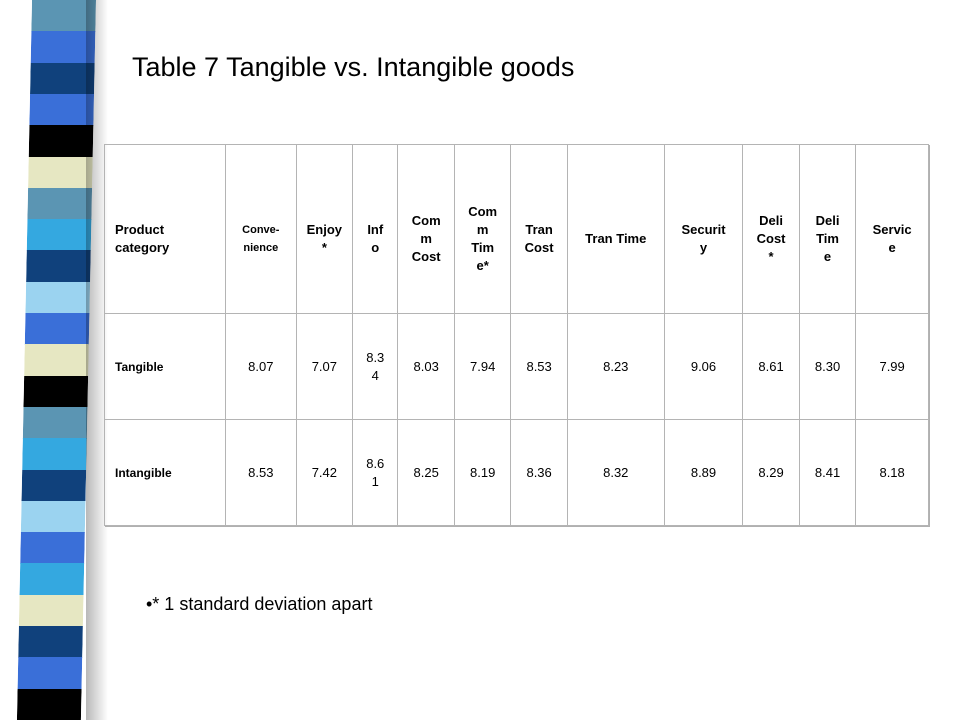 The image size is (960, 720). What do you see at coordinates (165, 472) in the screenshot?
I see `row-label-intangible: Intangible` at bounding box center [165, 472].